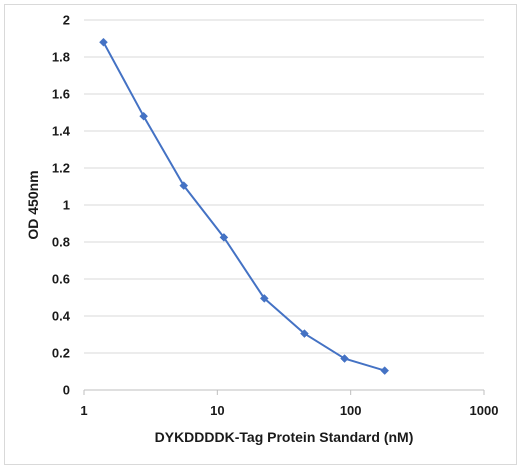 The height and width of the screenshot is (469, 522). Describe the element at coordinates (83, 410) in the screenshot. I see `x-tick-label: 1` at that location.